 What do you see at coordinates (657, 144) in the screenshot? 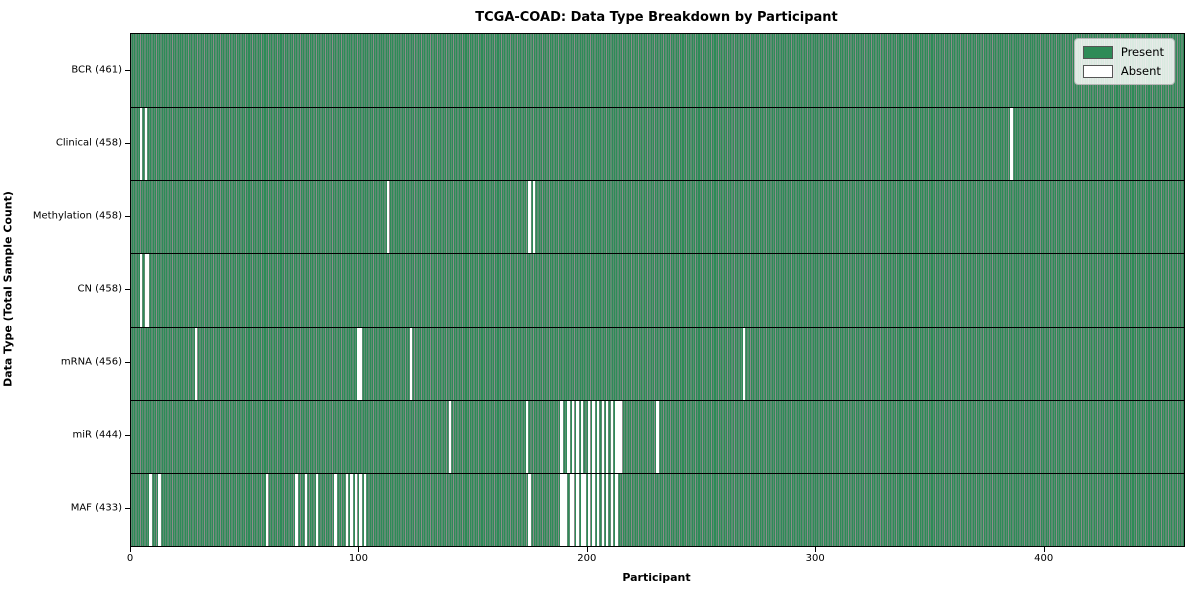
I see `row-clinical` at bounding box center [657, 144].